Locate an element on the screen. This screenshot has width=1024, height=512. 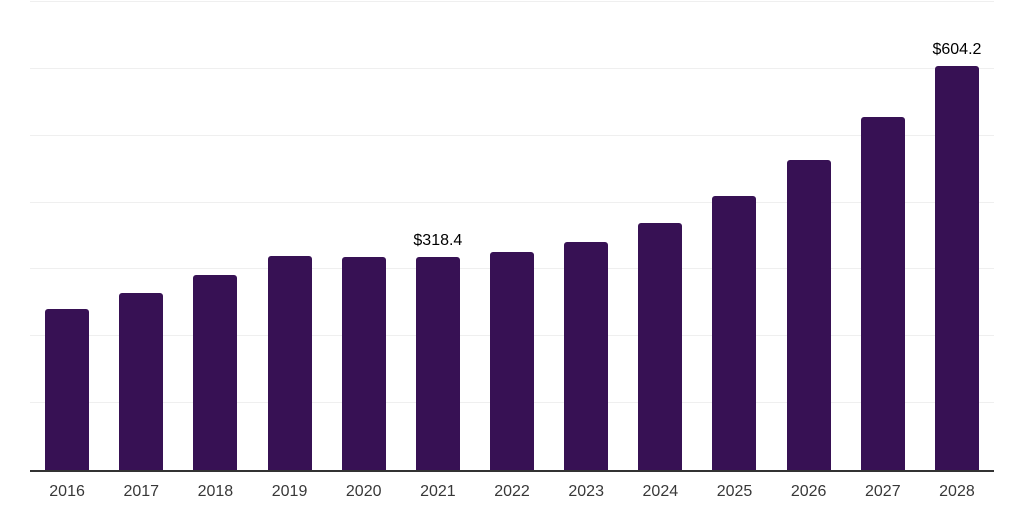
bar-2016 is located at coordinates (67, 389).